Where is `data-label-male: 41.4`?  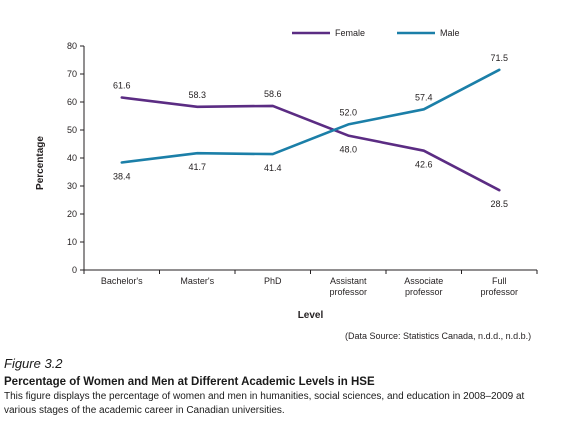 data-label-male: 41.4 is located at coordinates (273, 168).